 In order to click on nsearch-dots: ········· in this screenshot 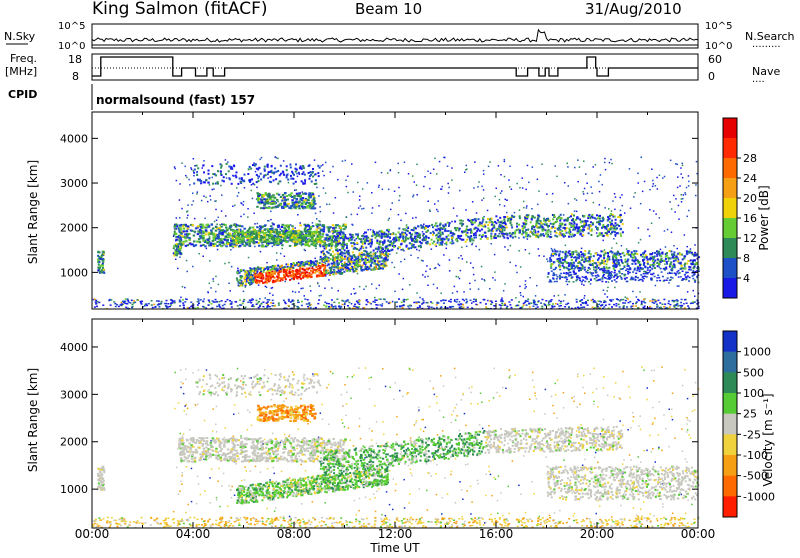, I will do `click(766, 47)`.